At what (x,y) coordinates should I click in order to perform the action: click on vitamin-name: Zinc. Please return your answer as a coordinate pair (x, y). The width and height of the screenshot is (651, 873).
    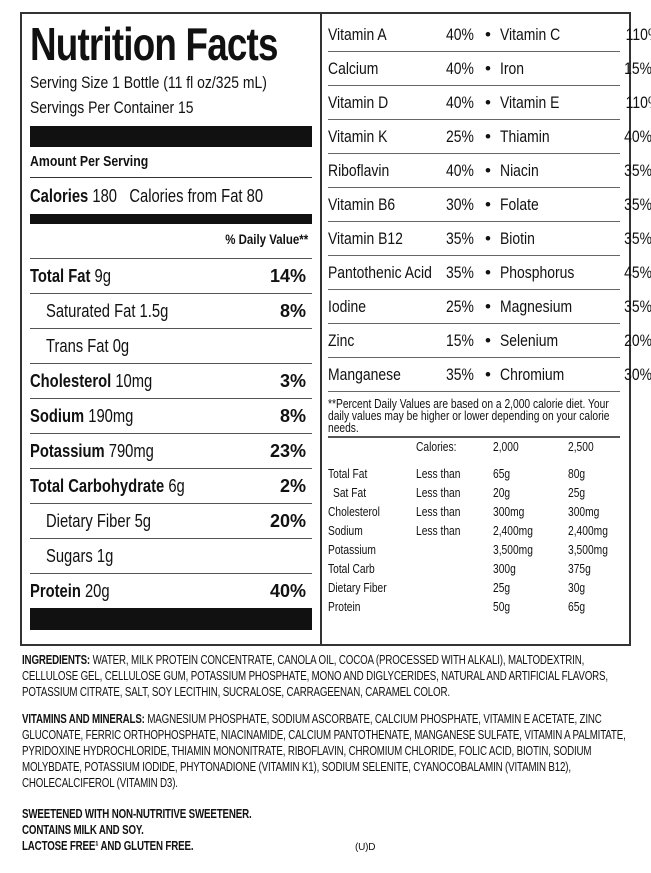
    Looking at the image, I should click on (341, 340).